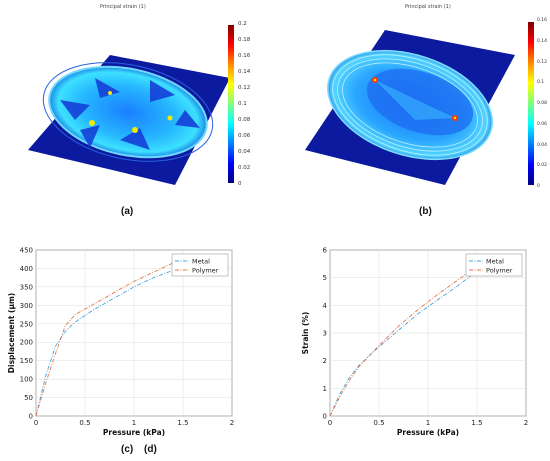  I want to click on y-tick-label: 3, so click(325, 334).